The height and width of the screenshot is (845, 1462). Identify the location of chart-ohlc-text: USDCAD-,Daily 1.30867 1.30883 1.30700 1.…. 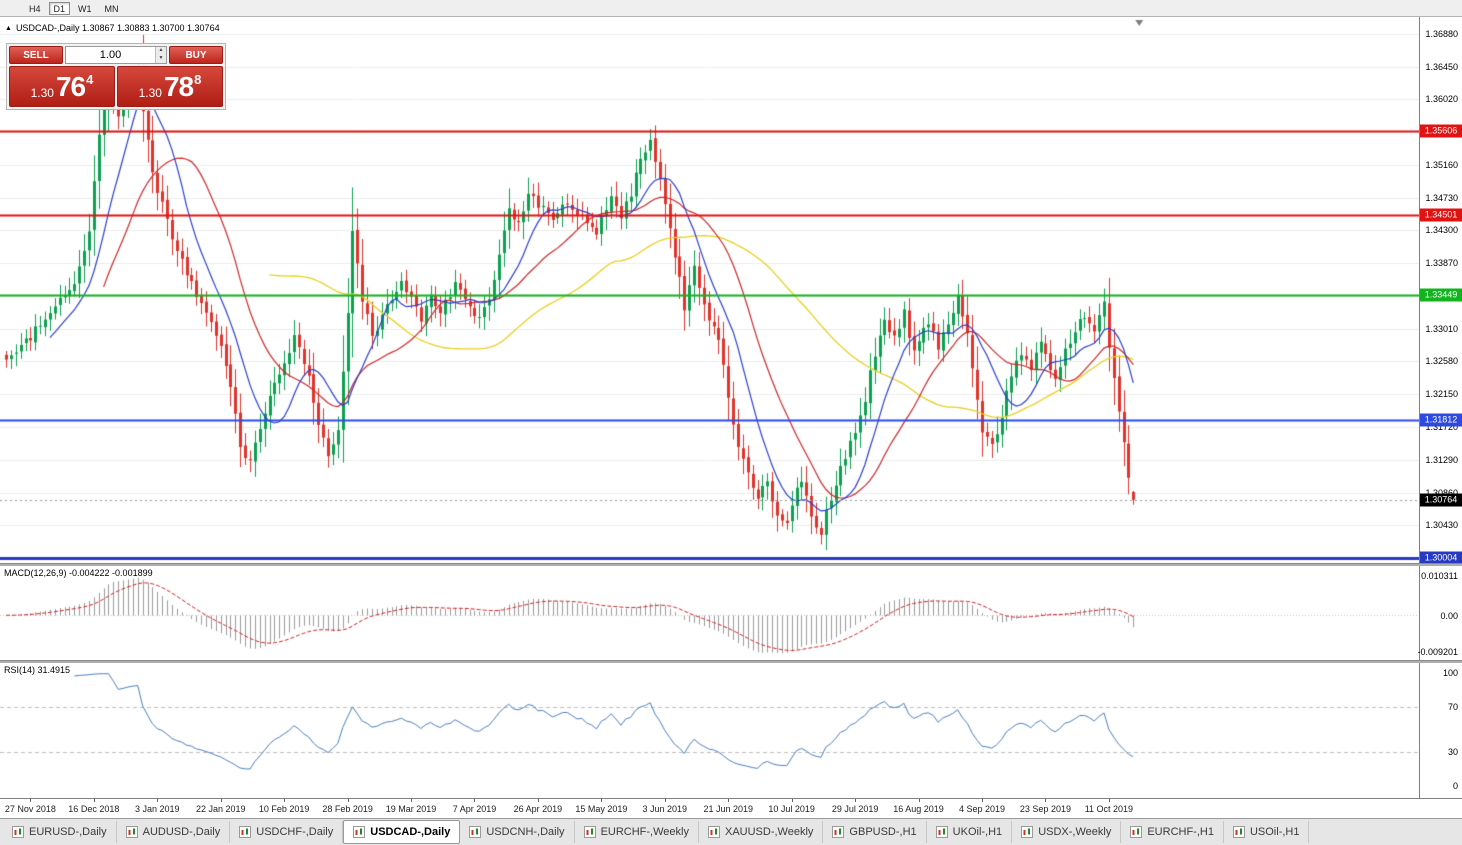
(117, 28).